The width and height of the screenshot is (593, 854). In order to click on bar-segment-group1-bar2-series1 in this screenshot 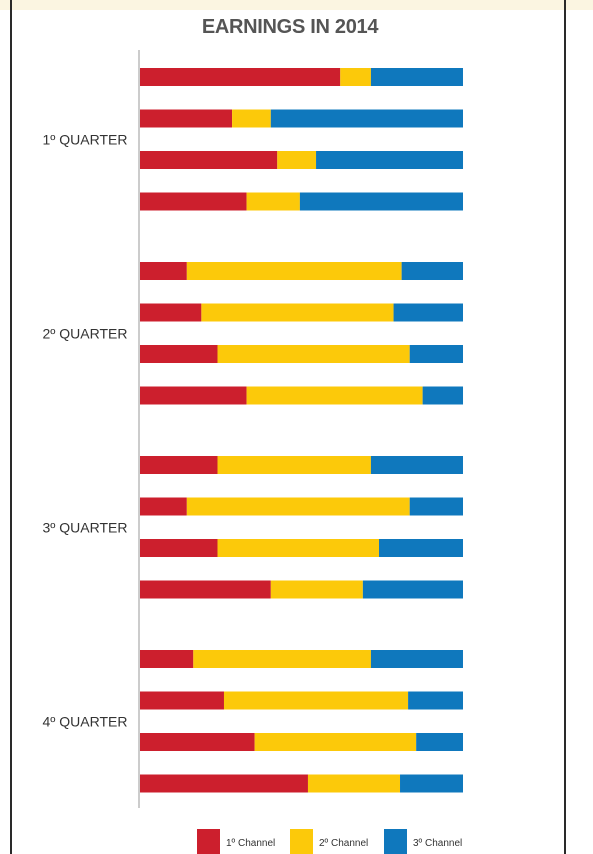, I will do `click(186, 118)`.